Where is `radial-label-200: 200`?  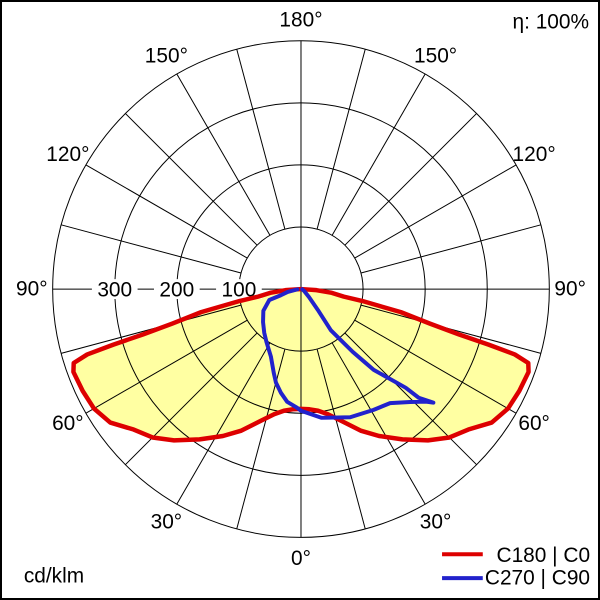
radial-label-200: 200 is located at coordinates (176, 290).